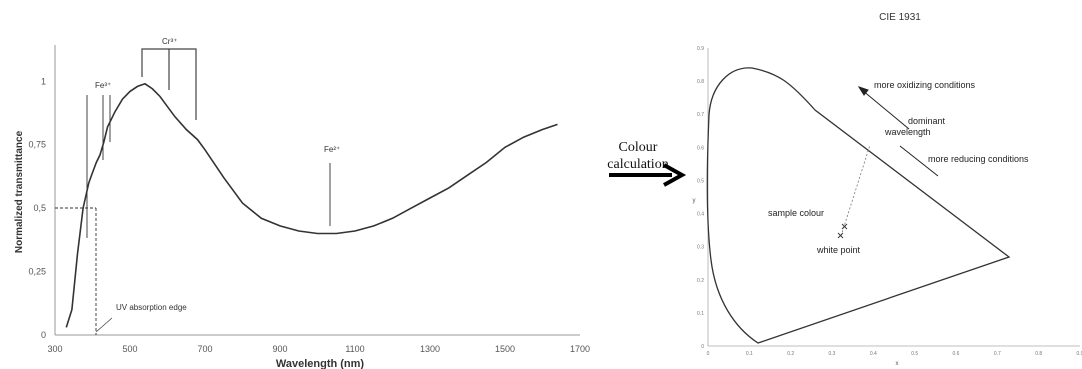 This screenshot has height=369, width=1082. Describe the element at coordinates (907, 132) in the screenshot. I see `dominant-wavelength-label-2: wavelength` at that location.